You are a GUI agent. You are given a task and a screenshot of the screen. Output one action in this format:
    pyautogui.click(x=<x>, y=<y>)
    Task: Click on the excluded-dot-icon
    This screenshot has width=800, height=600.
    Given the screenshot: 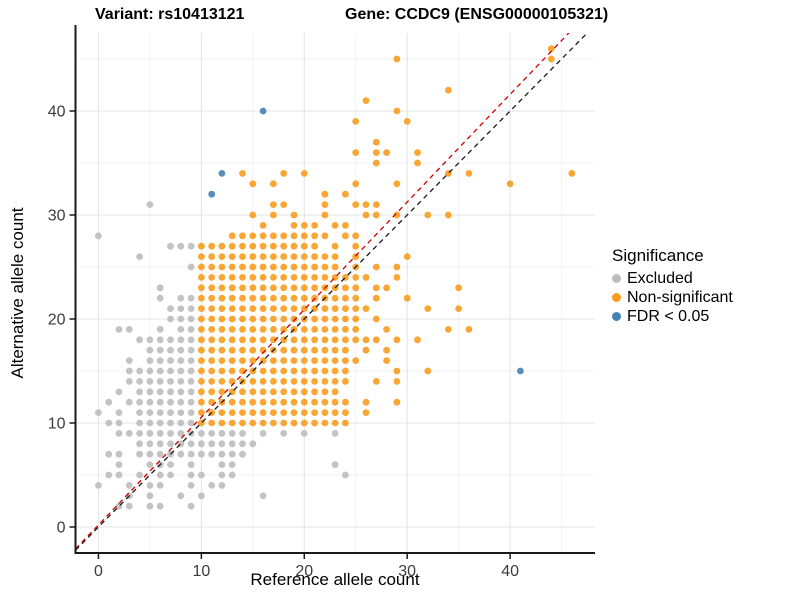 What is the action you would take?
    pyautogui.click(x=616, y=278)
    